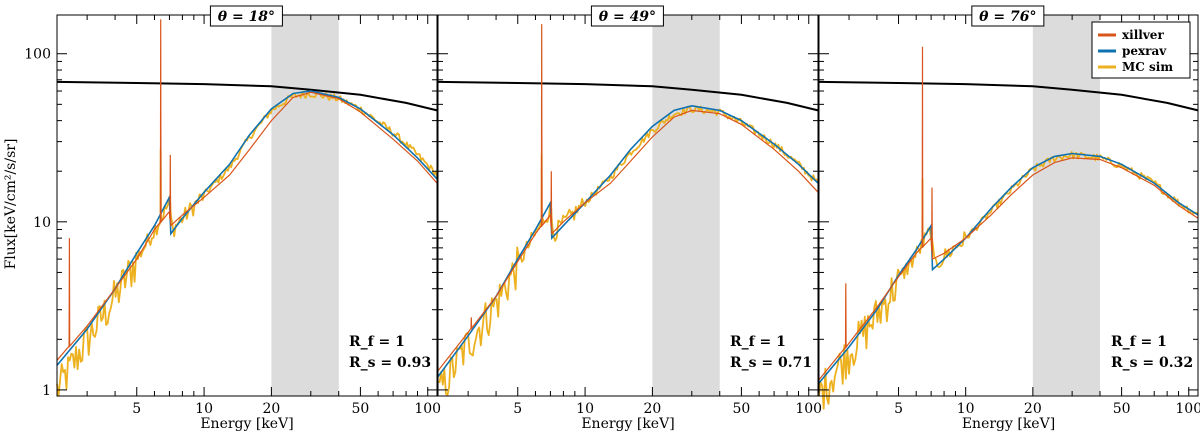 The image size is (1200, 433). I want to click on panel-title: θ = 49°, so click(627, 17).